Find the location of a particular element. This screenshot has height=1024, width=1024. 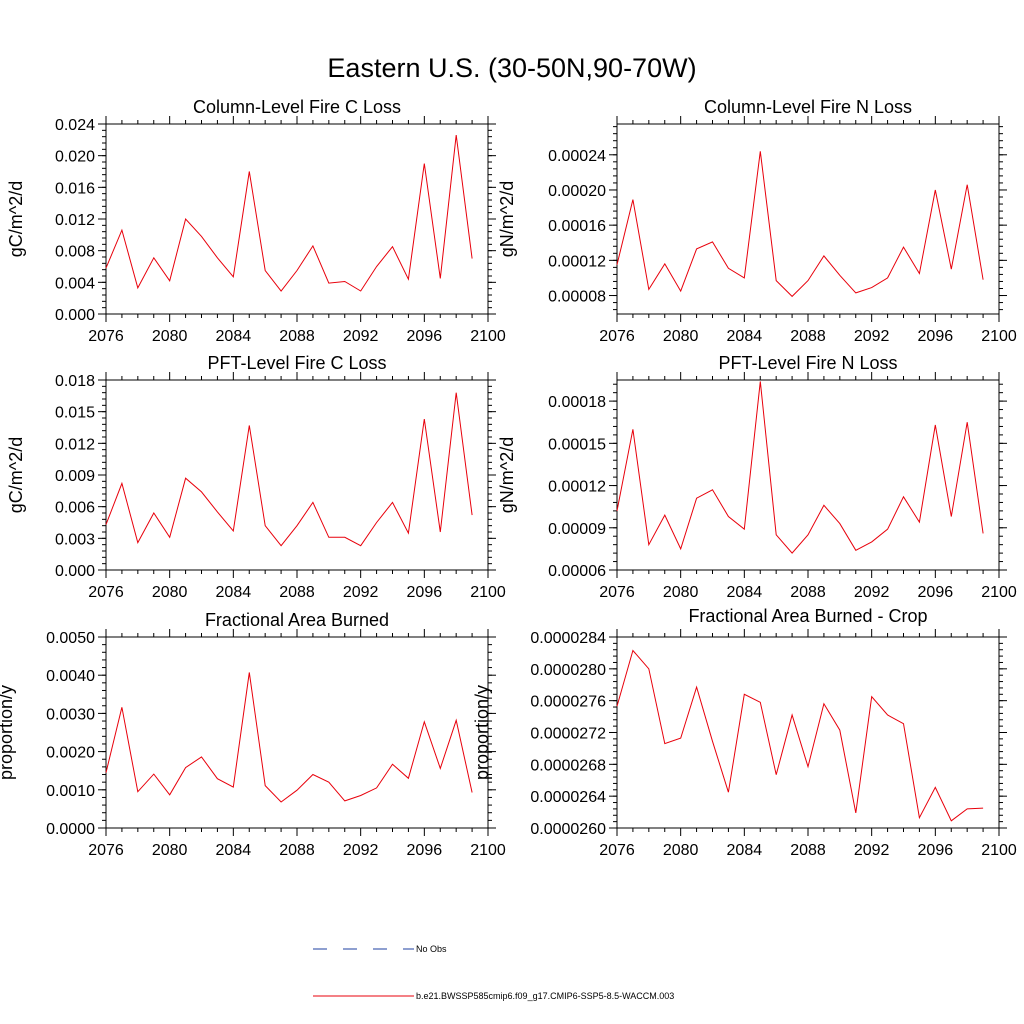

y-tick-label: 0.020 is located at coordinates (75, 157).